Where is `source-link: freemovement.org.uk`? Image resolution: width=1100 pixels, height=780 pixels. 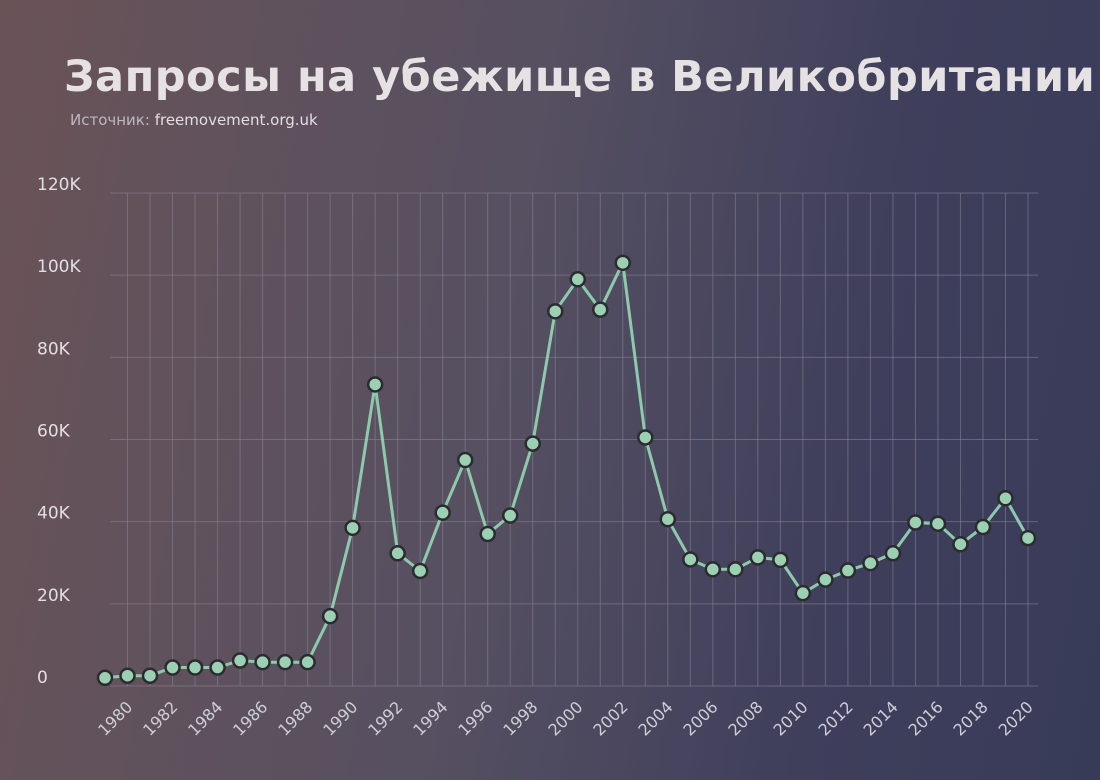
source-link: freemovement.org.uk is located at coordinates (236, 120).